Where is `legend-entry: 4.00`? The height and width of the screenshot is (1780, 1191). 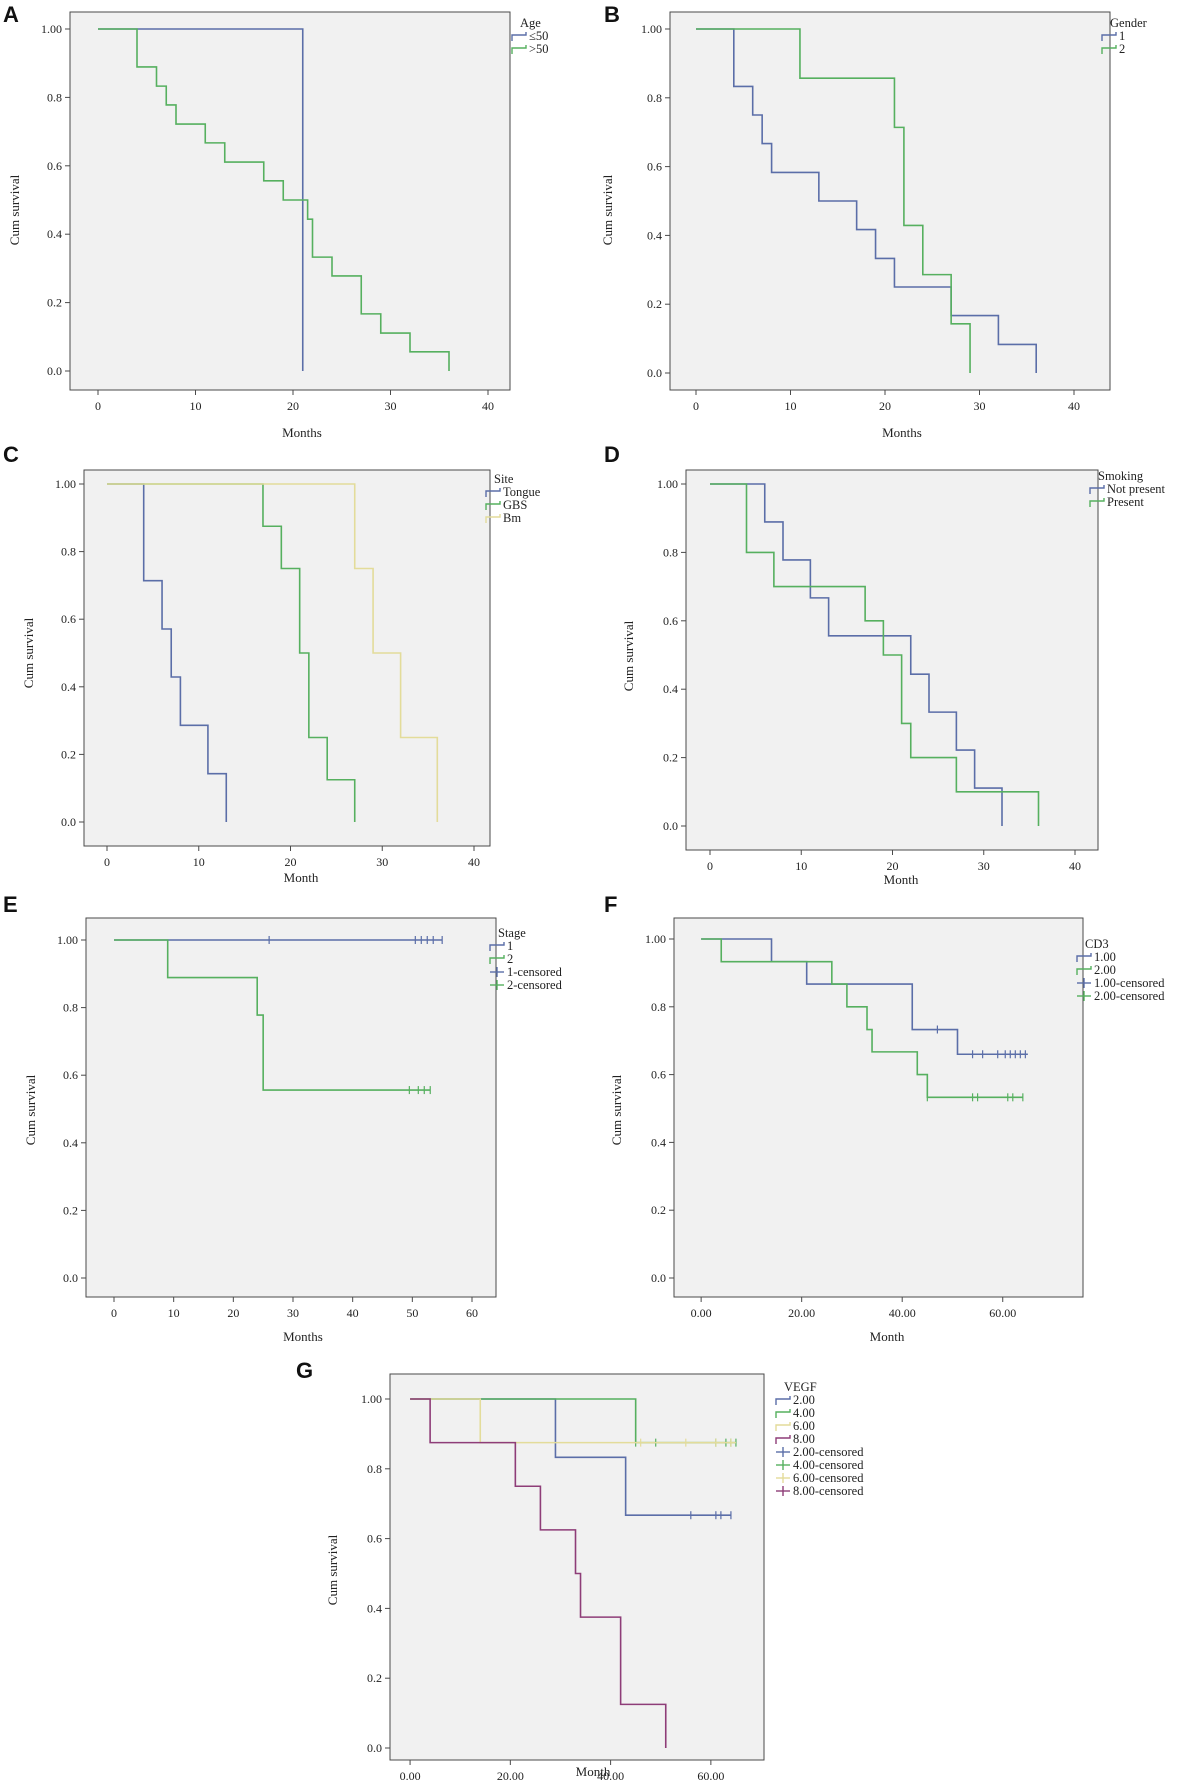 legend-entry: 4.00 is located at coordinates (804, 1413).